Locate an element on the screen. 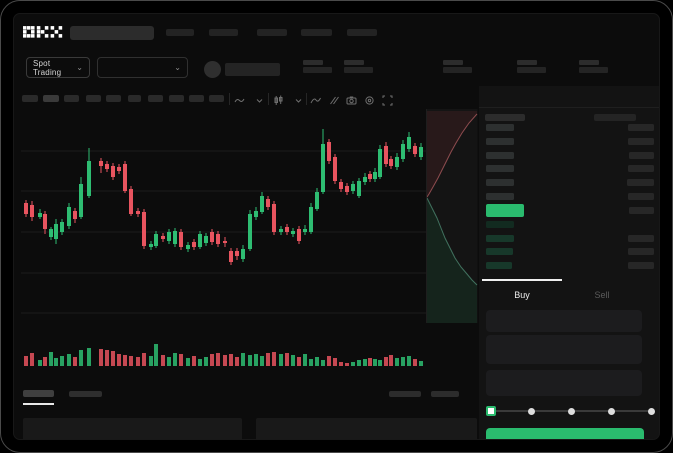 The image size is (673, 453). okx-logo is located at coordinates (43, 34).